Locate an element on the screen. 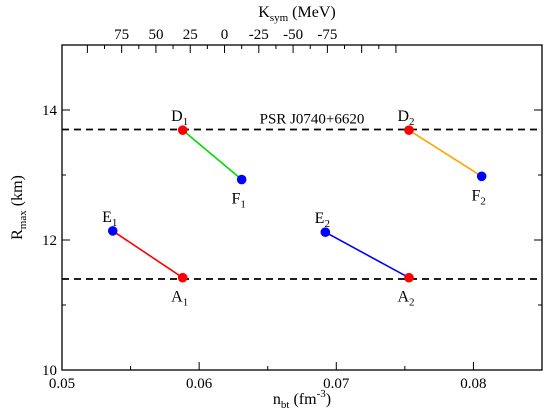 The height and width of the screenshot is (415, 550). y-tick-label: 14 is located at coordinates (50, 111).